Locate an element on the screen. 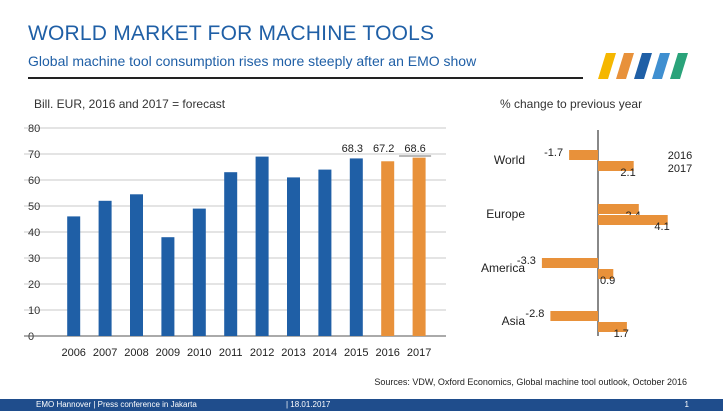  legend-2016: 2016 is located at coordinates (680, 156).